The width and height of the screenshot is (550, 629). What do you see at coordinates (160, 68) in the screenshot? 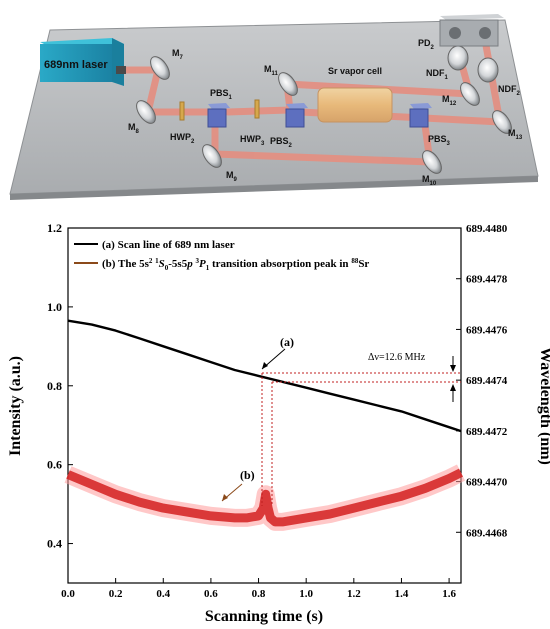
I see `mirror-m7` at bounding box center [160, 68].